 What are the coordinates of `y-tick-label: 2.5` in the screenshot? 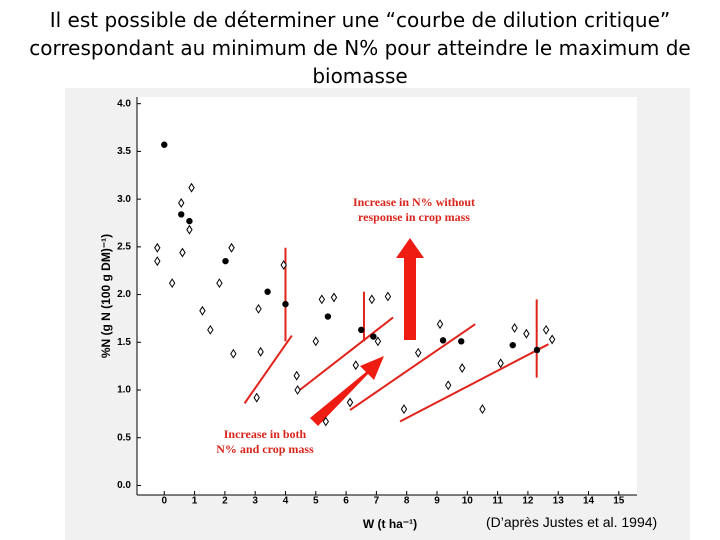 It's located at (124, 246).